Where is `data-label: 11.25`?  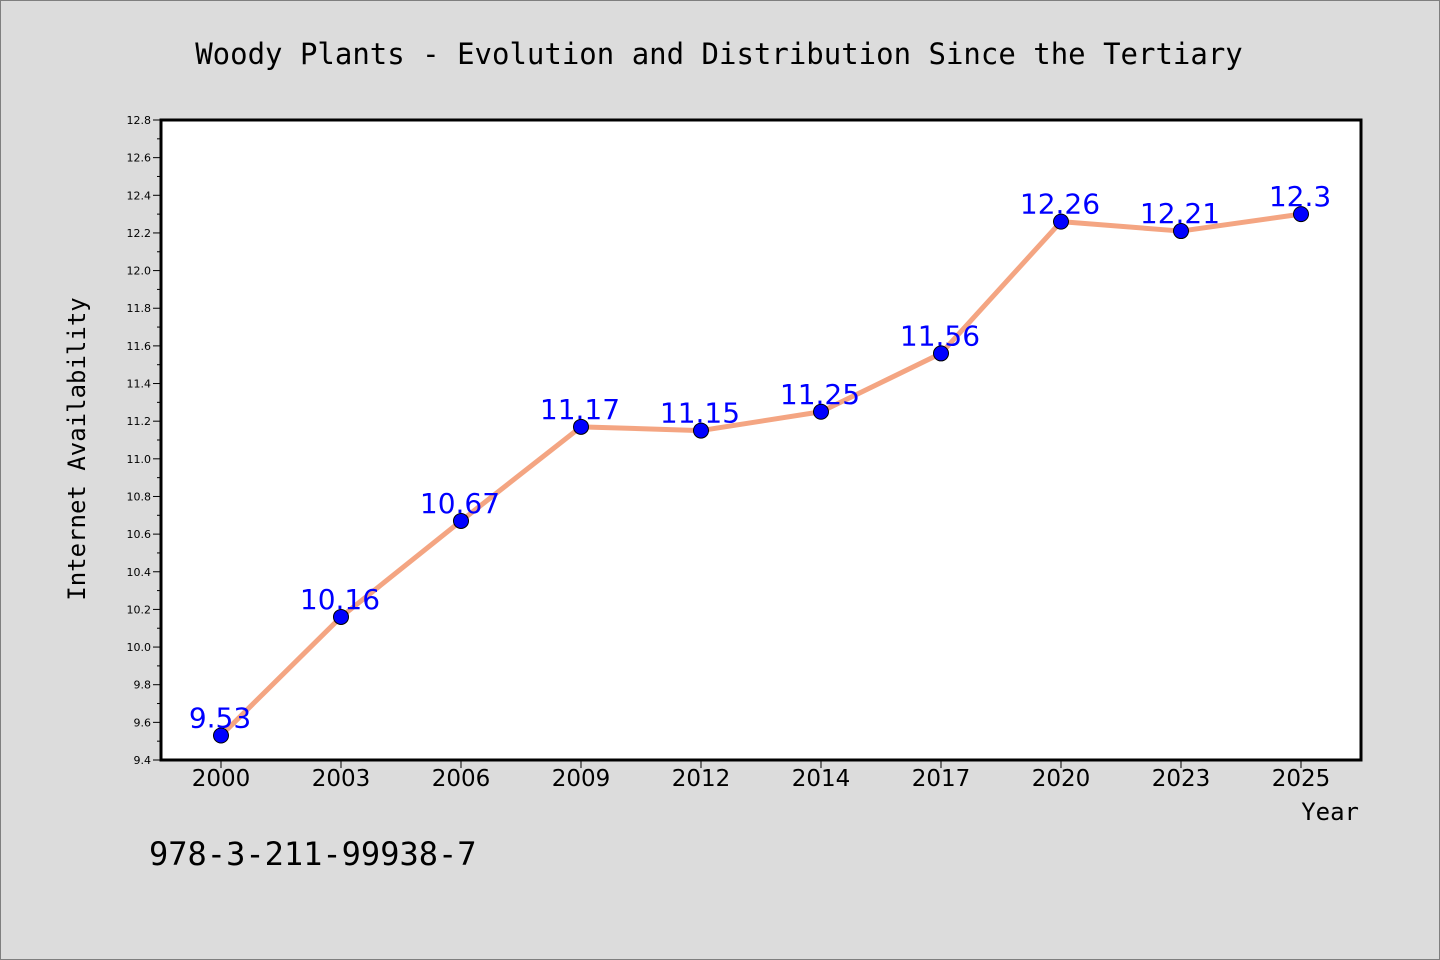 data-label: 11.25 is located at coordinates (820, 394).